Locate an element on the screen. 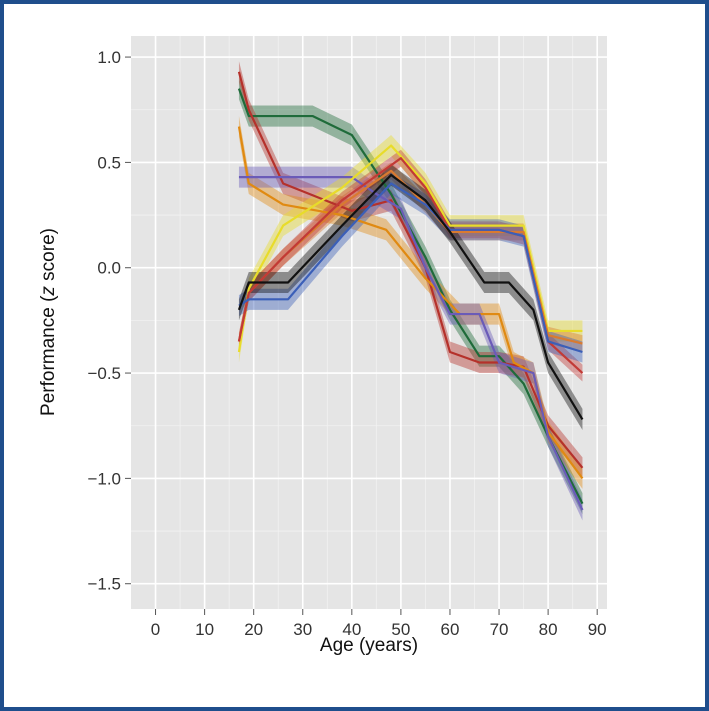 This screenshot has width=709, height=711. y-axis: 1.0 0.5 0.0 −0.5 −1.0 −1.5 is located at coordinates (109, 321).